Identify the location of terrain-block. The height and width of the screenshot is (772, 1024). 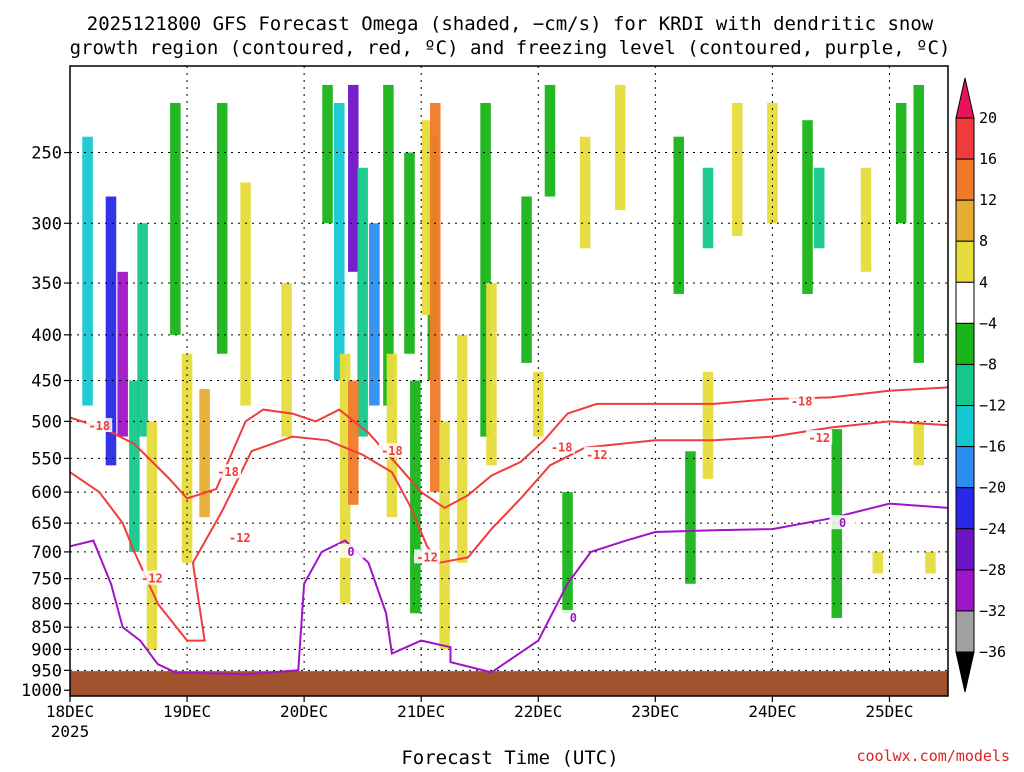
(509, 683).